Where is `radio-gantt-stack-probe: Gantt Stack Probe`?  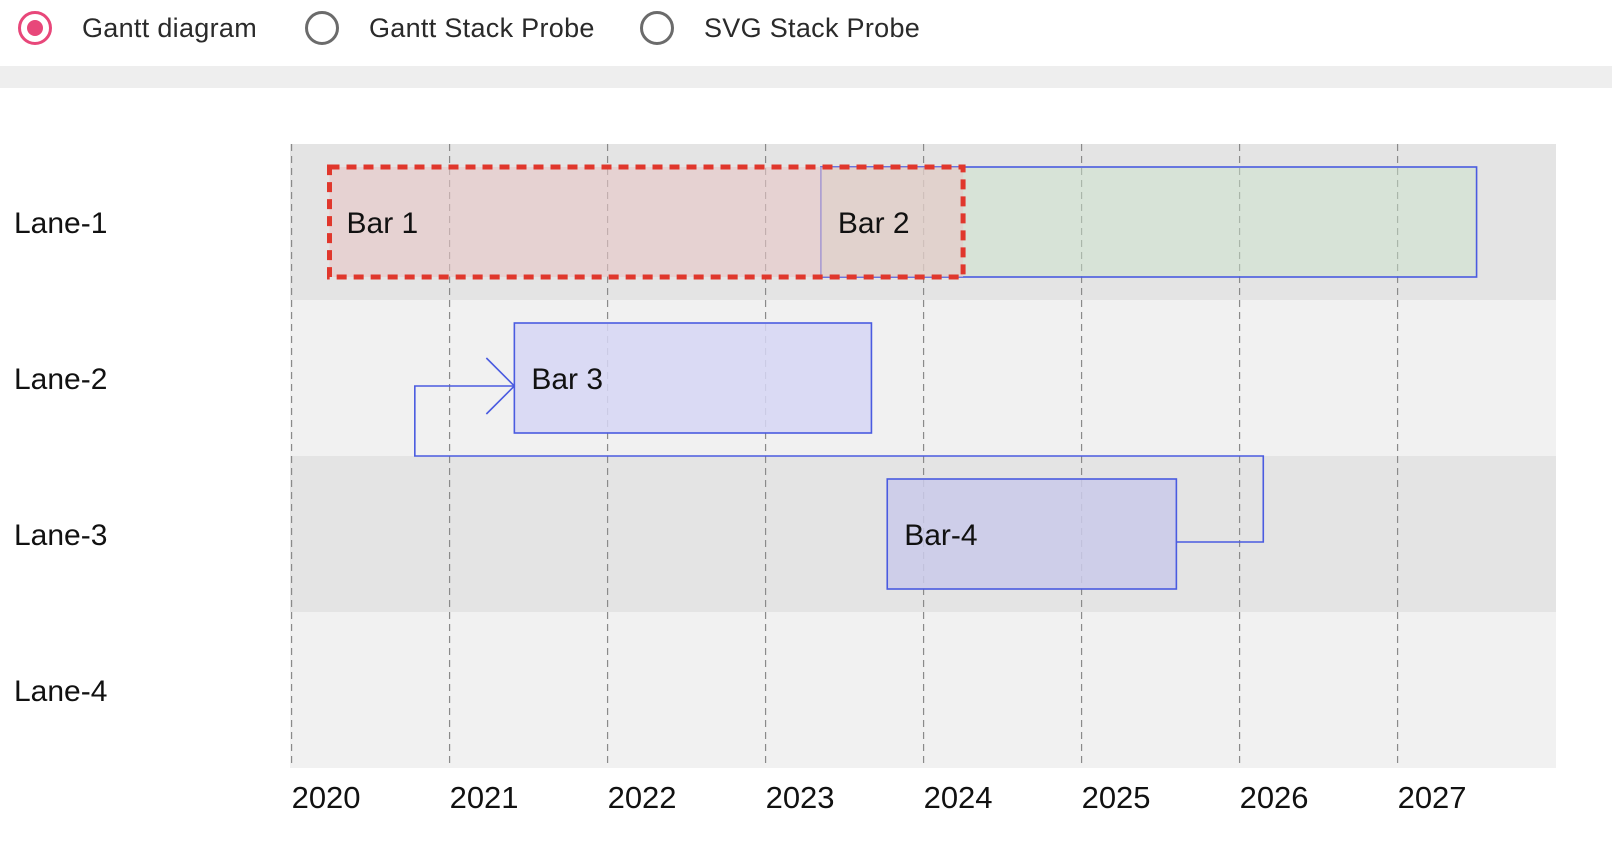
radio-gantt-stack-probe: Gantt Stack Probe is located at coordinates (450, 28).